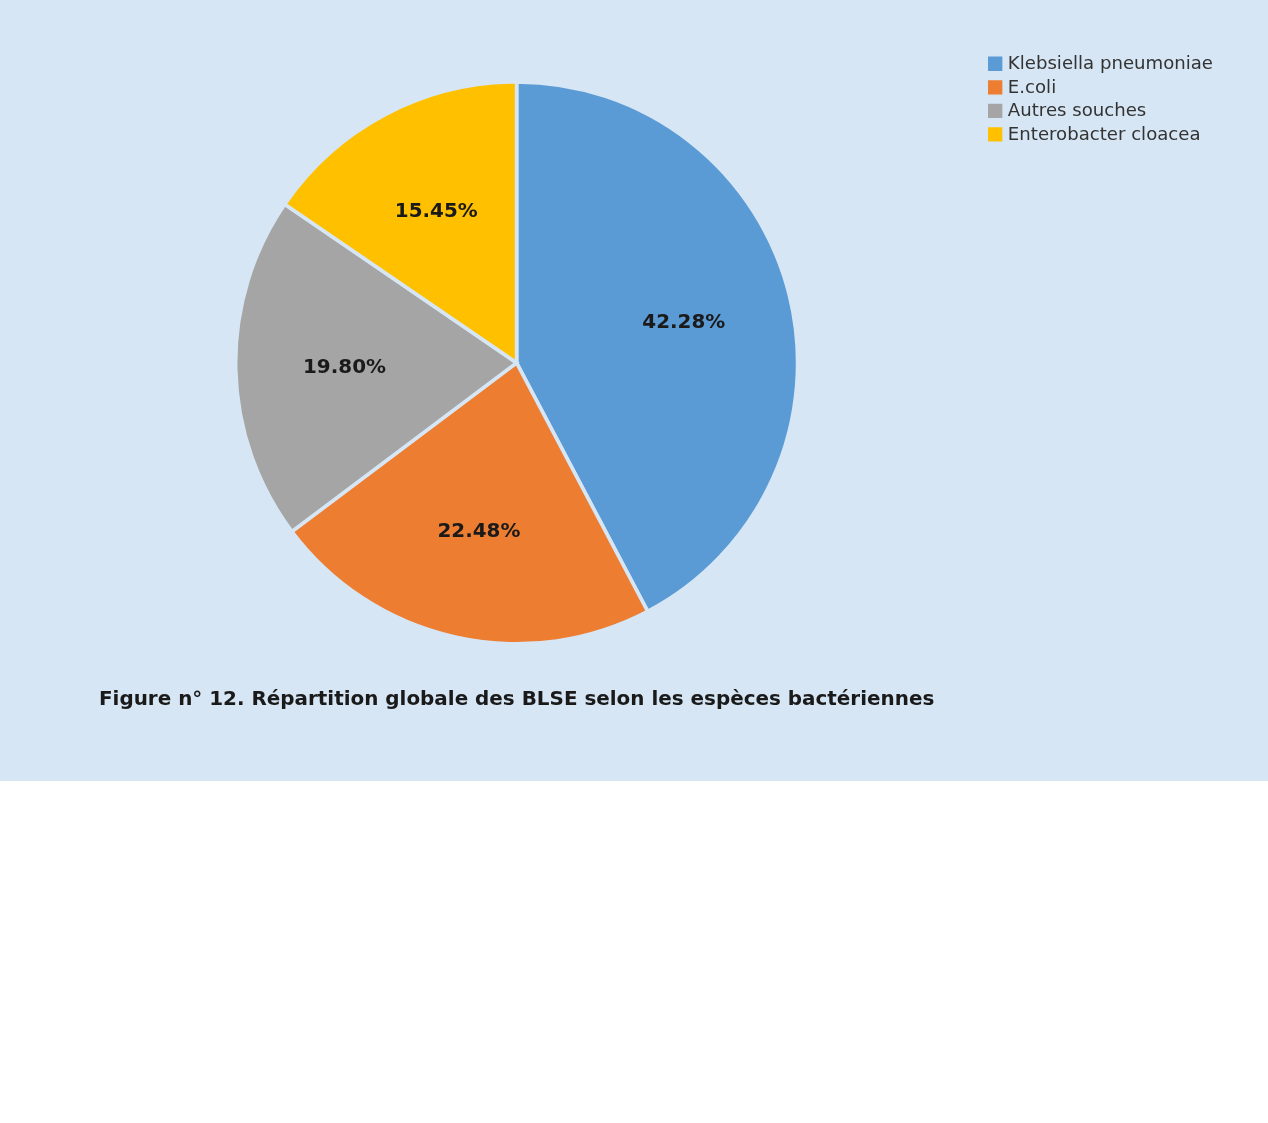 The image size is (1268, 1123). What do you see at coordinates (1104, 133) in the screenshot?
I see `legend-label: Enterobacter cloacea` at bounding box center [1104, 133].